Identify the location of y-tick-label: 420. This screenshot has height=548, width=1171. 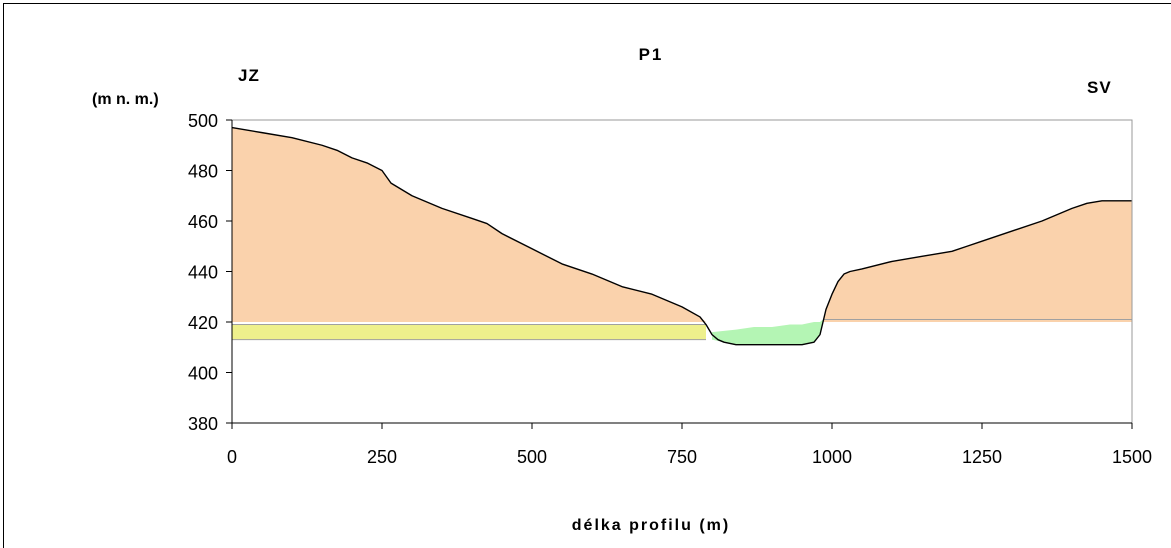
(203, 323).